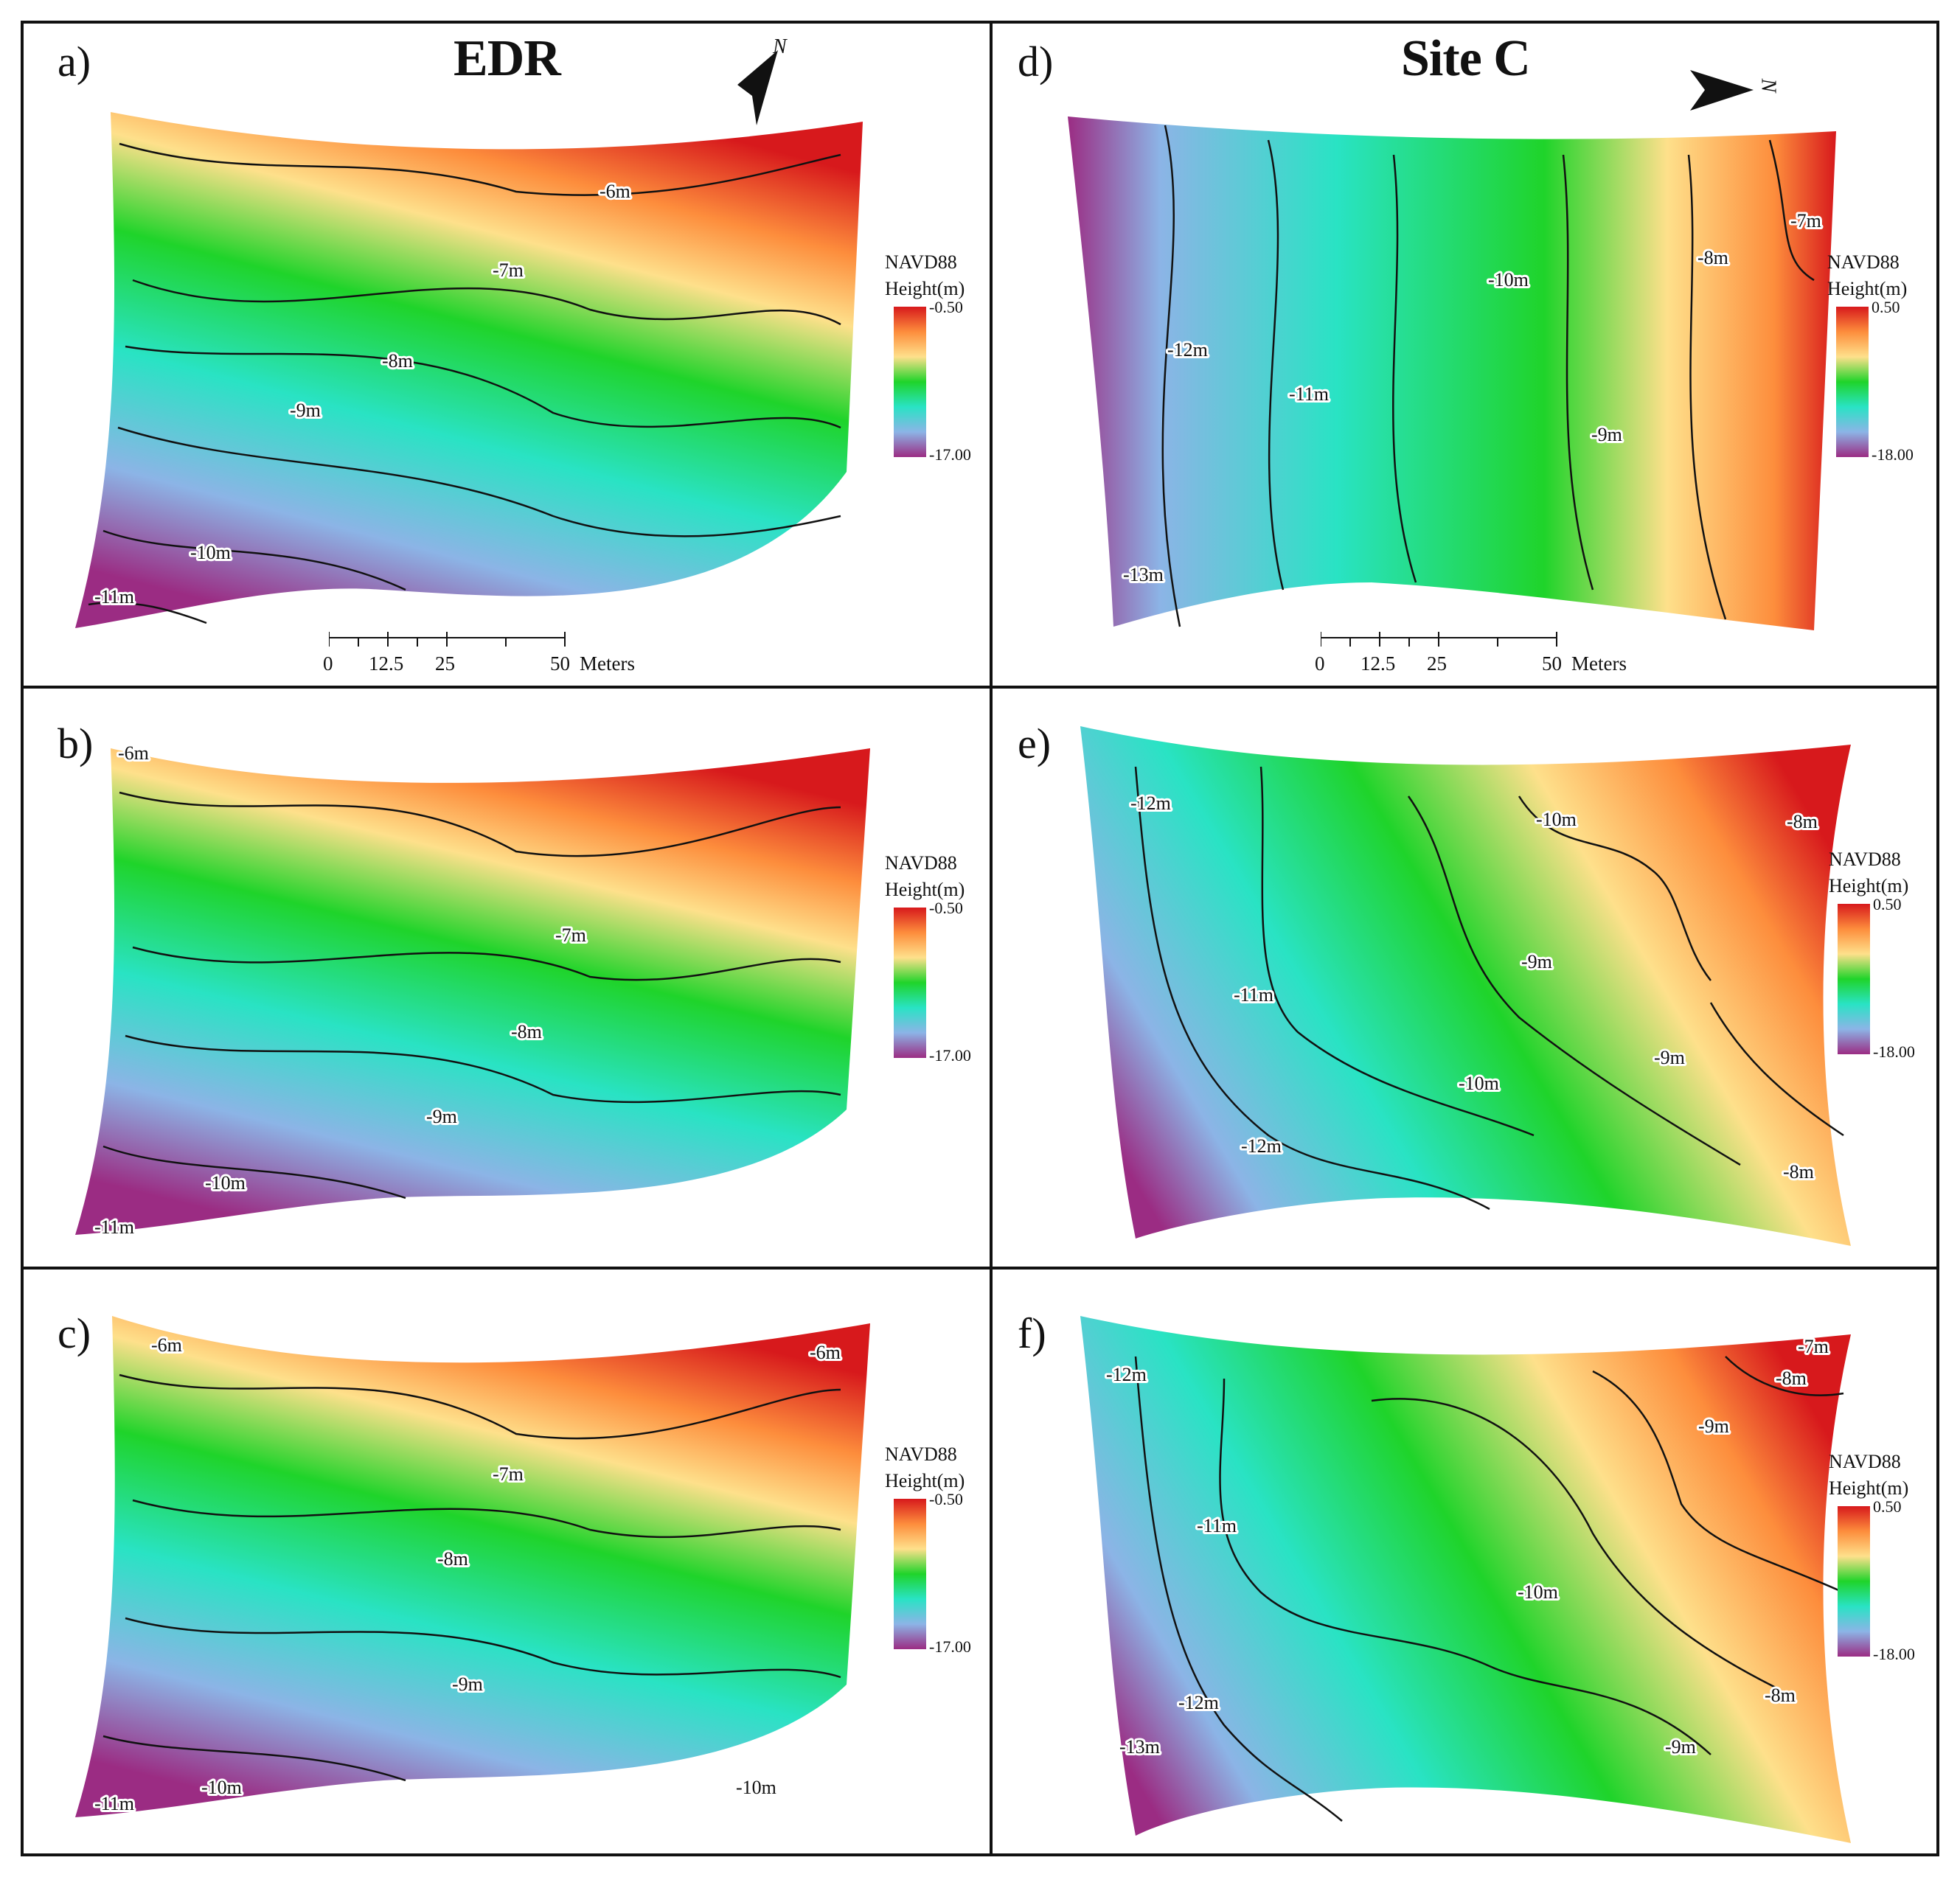 The image size is (1960, 1877). What do you see at coordinates (507, 59) in the screenshot?
I see `site-title-edr: EDR` at bounding box center [507, 59].